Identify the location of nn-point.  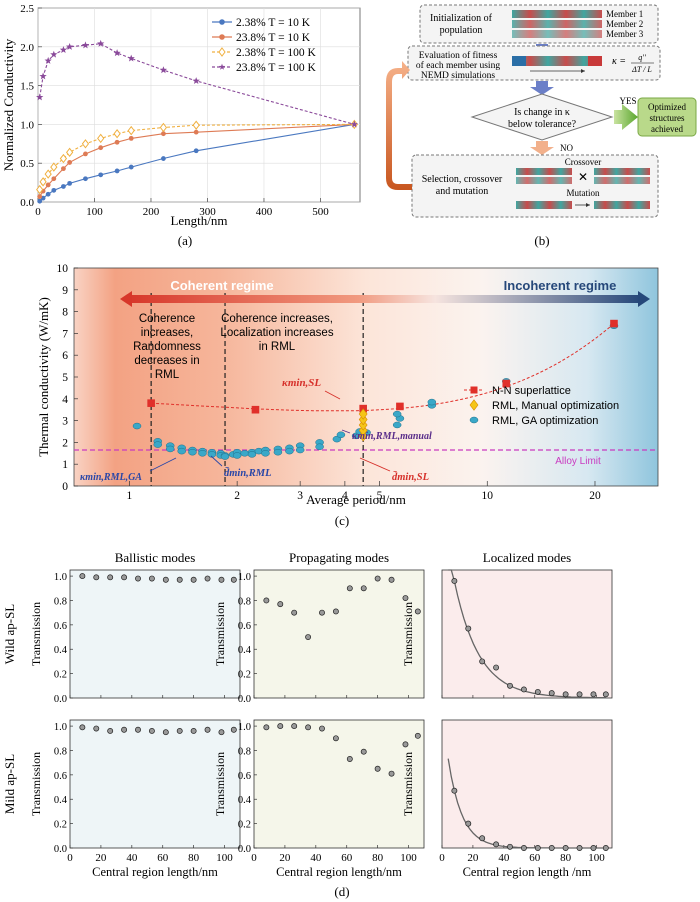
(255, 409).